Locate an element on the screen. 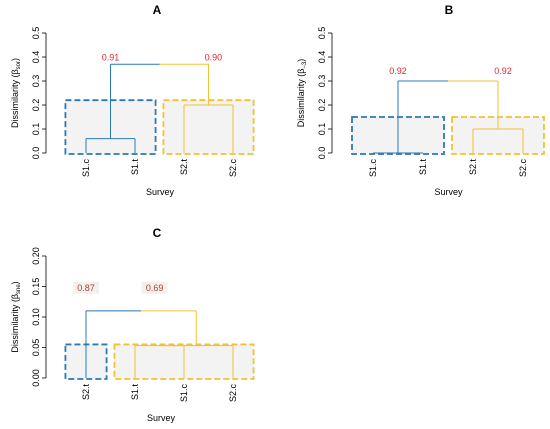 The height and width of the screenshot is (429, 550). y-tick-label: 0.05 is located at coordinates (36, 348).